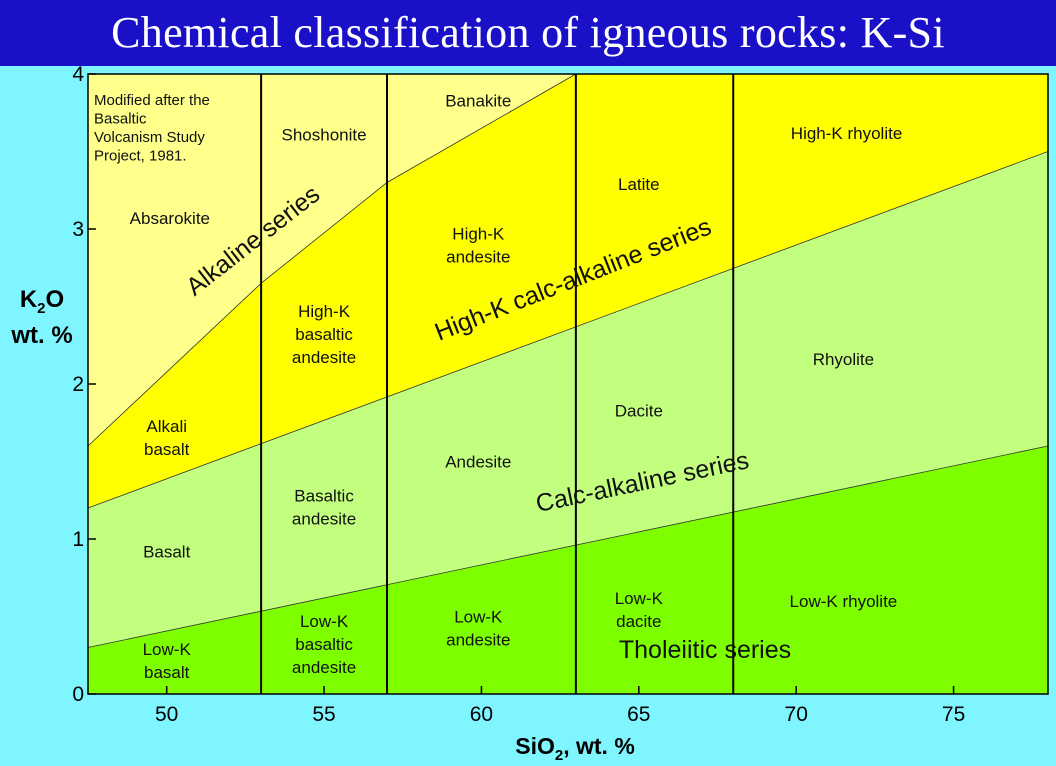  Describe the element at coordinates (323, 714) in the screenshot. I see `x-tick-label: 55` at that location.